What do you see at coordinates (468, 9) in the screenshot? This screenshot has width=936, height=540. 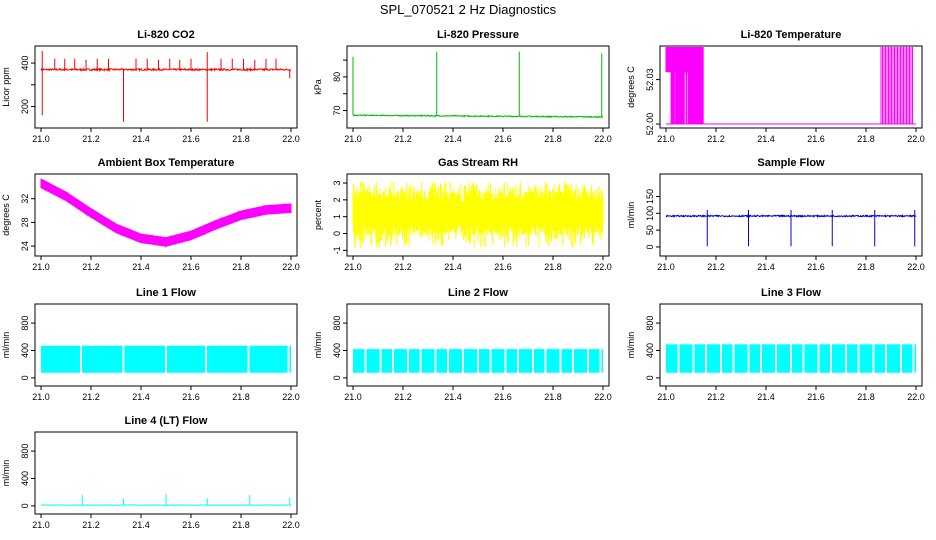 I see `page-title: SPL_070521 2 Hz Diagnostics` at bounding box center [468, 9].